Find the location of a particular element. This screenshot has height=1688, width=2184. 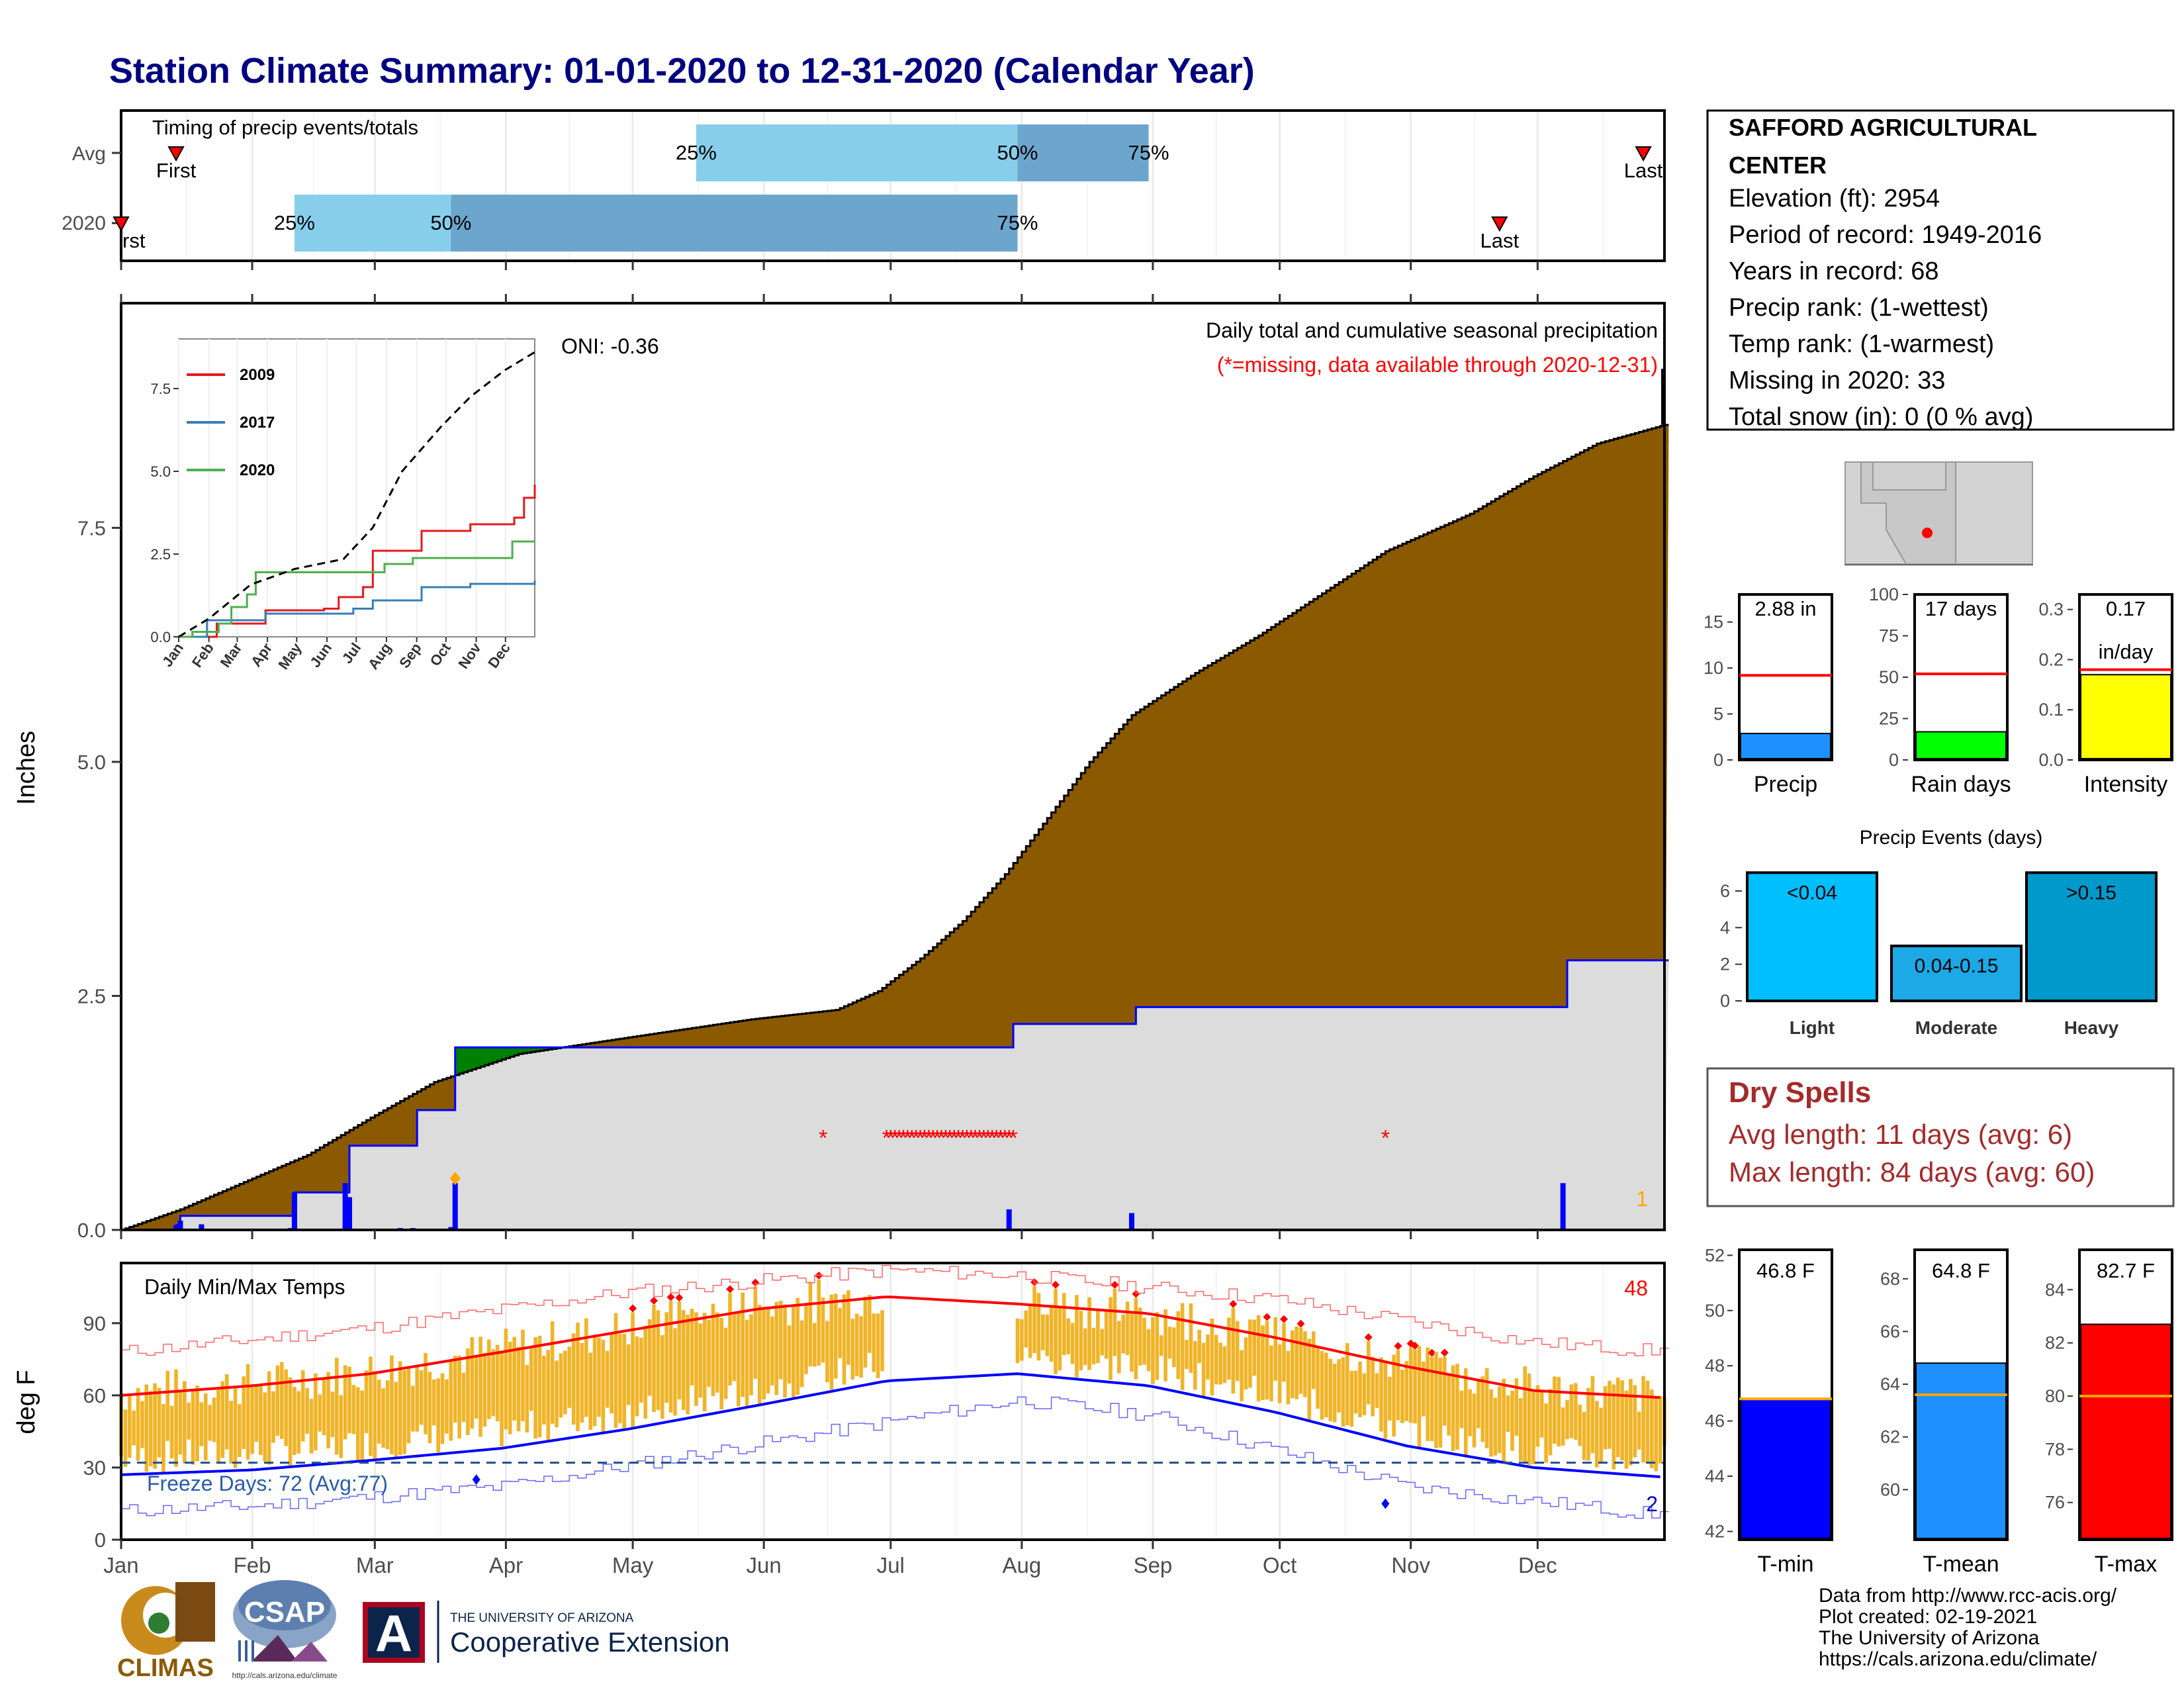

footer-line-4: https://cals.arizona.edu/climate/ is located at coordinates (1958, 1659).